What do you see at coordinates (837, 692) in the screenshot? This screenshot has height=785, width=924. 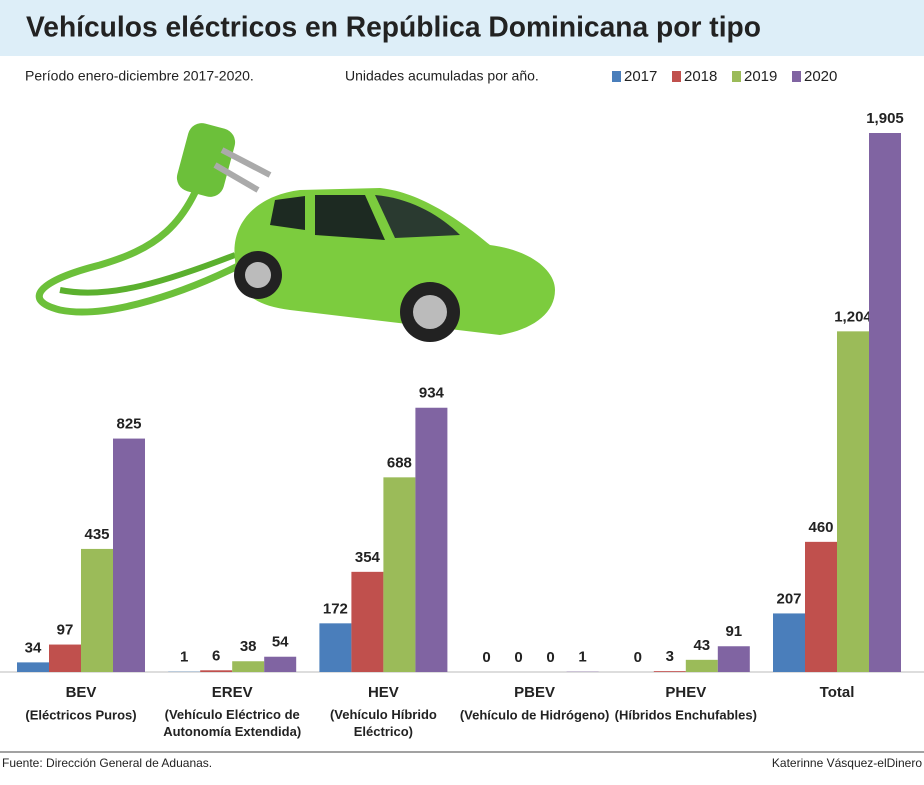 I see `x-tick-label: Total` at bounding box center [837, 692].